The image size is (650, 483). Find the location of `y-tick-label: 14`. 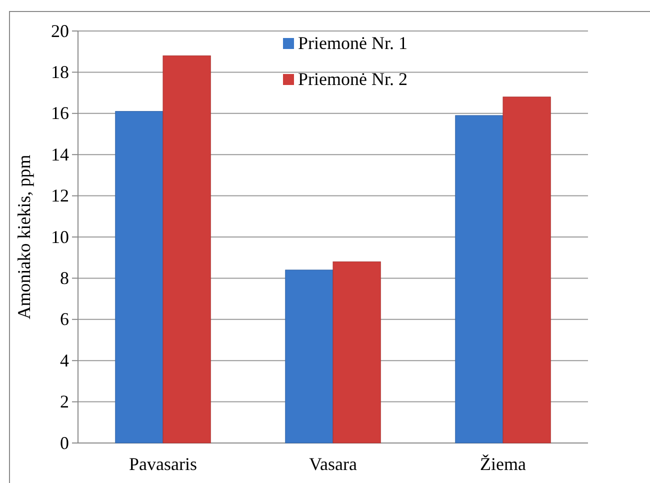

y-tick-label: 14 is located at coordinates (60, 154).